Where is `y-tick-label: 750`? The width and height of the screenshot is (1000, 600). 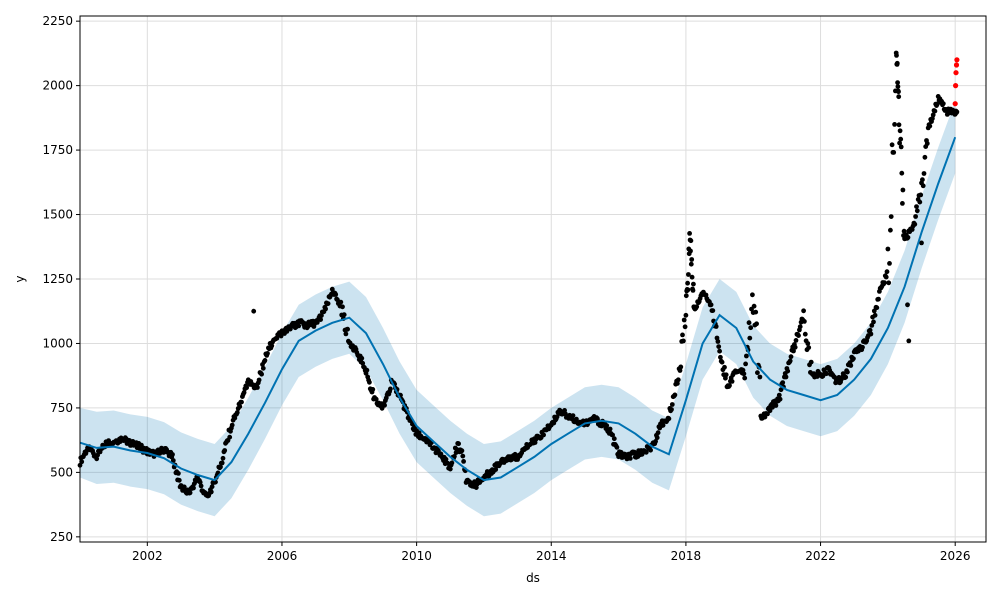 y-tick-label: 750 is located at coordinates (61, 408).